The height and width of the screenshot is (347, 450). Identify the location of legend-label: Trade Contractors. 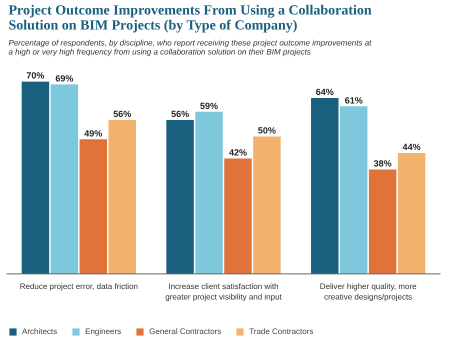
(281, 331).